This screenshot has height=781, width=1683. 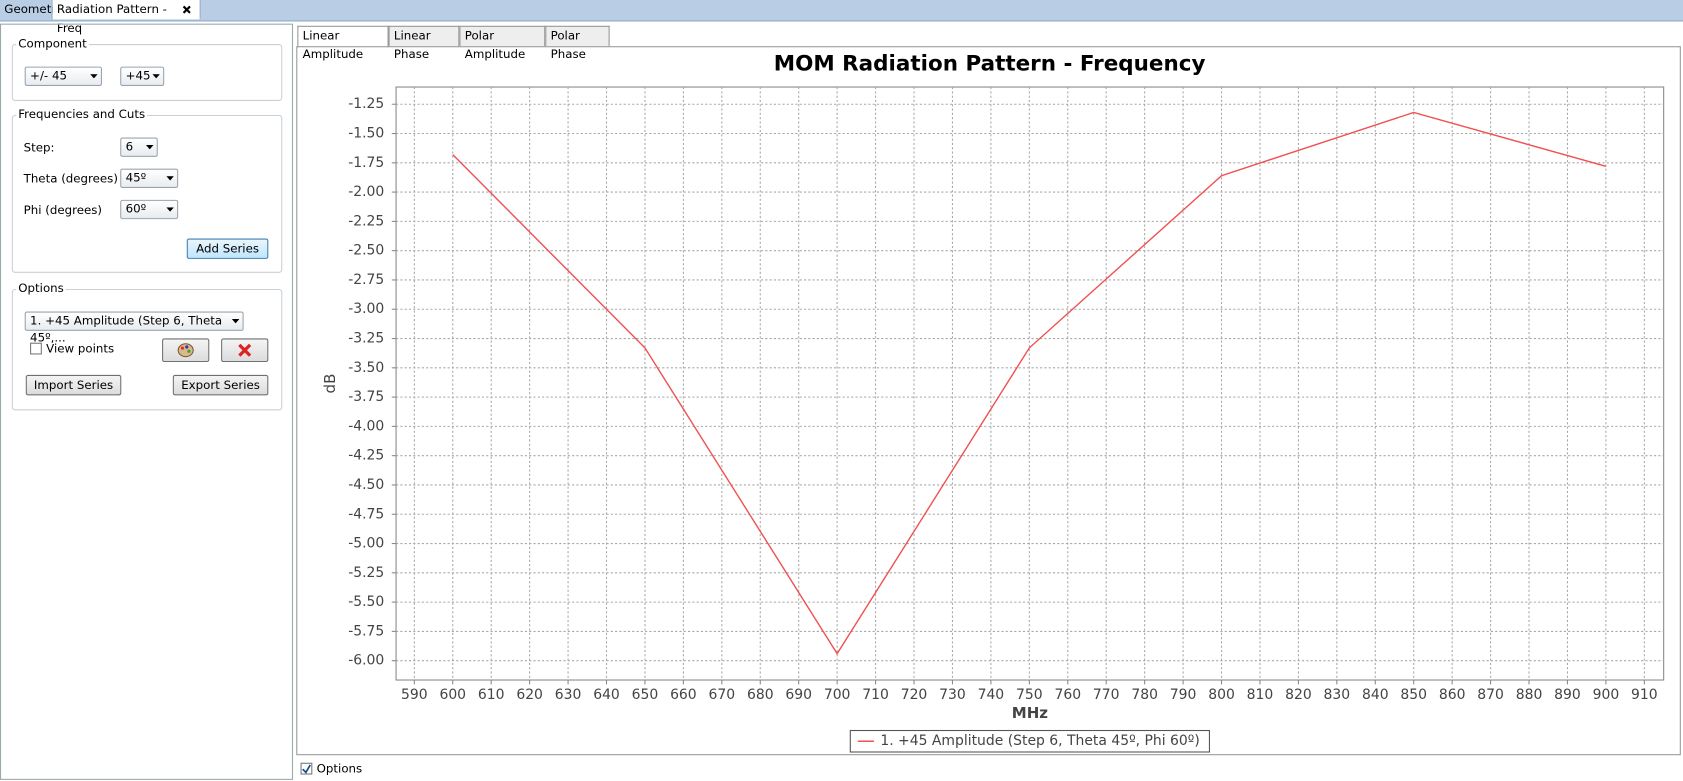 I want to click on x-tick-label: 730, so click(x=952, y=695).